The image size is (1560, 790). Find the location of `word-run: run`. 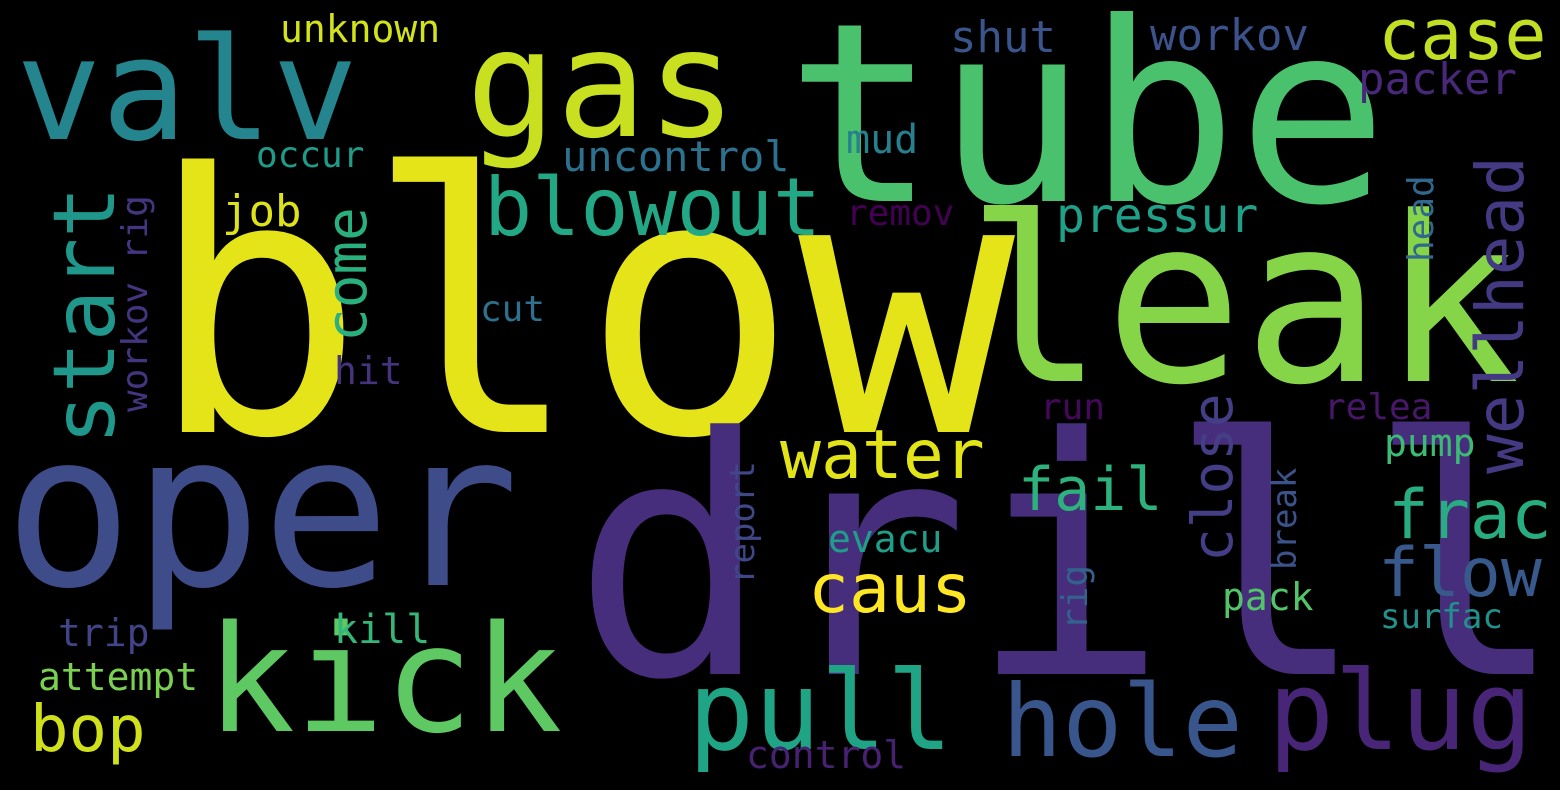

word-run: run is located at coordinates (1073, 407).